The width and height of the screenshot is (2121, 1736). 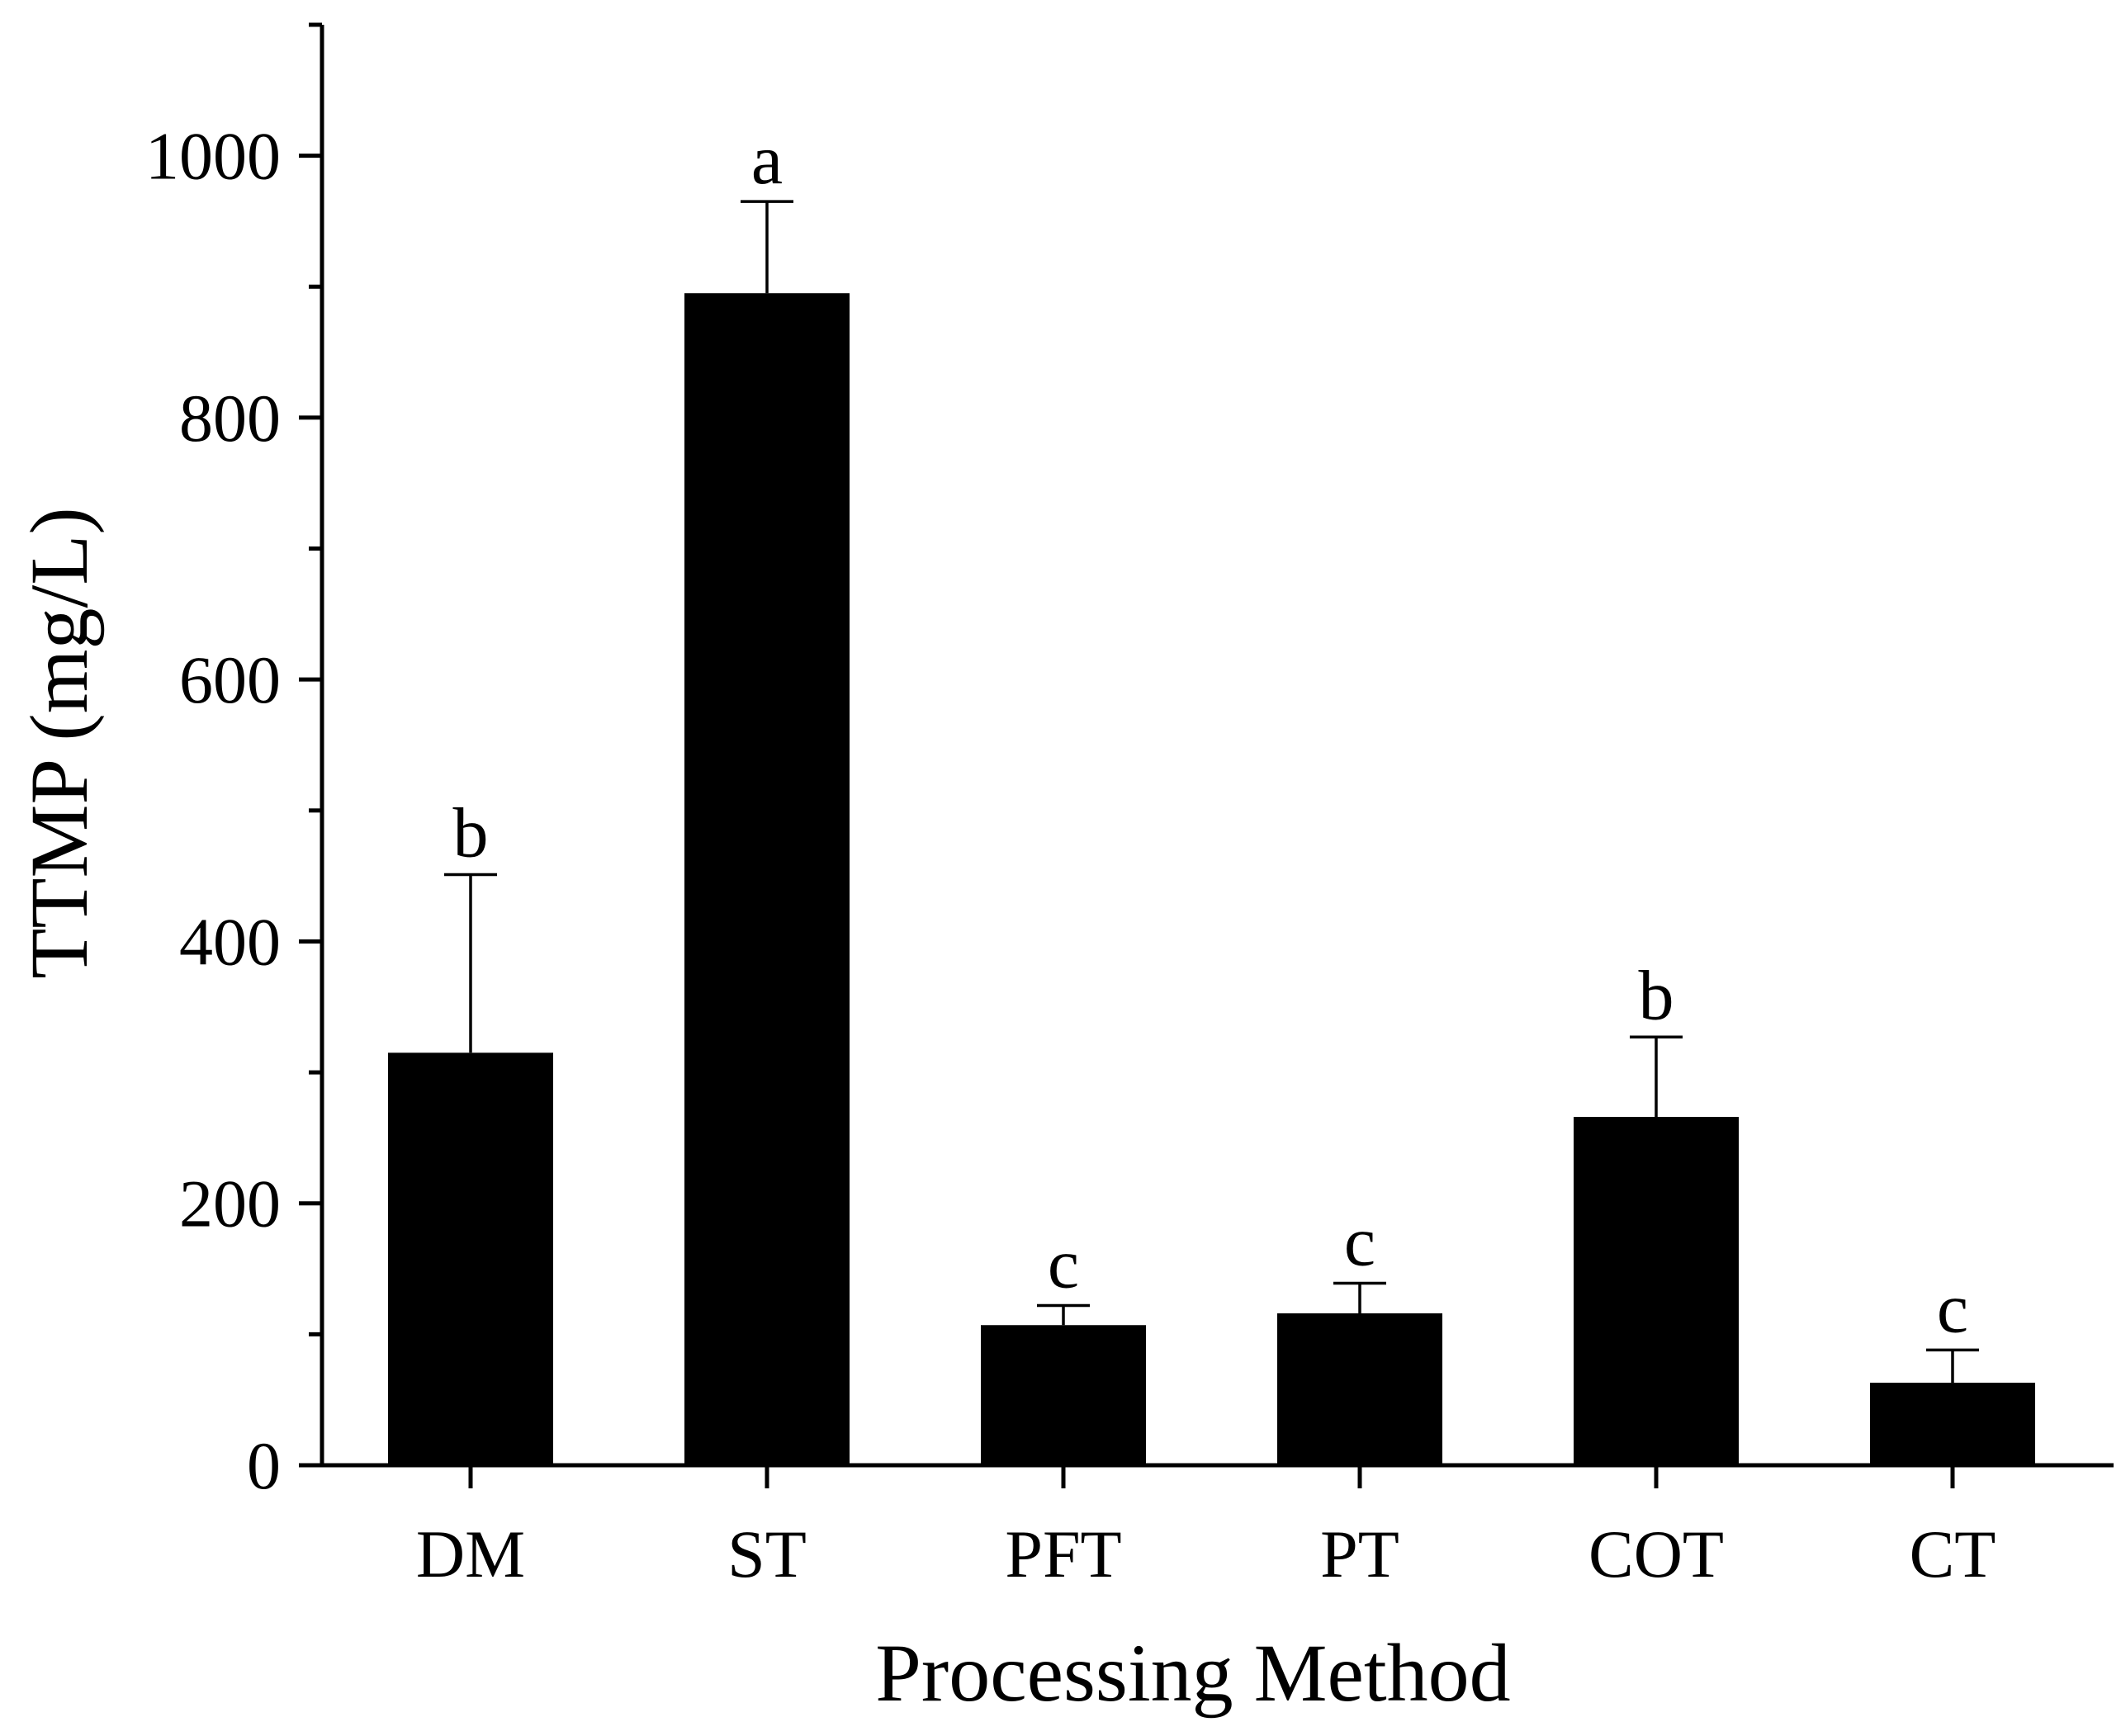 I want to click on bar-dm, so click(x=470, y=1259).